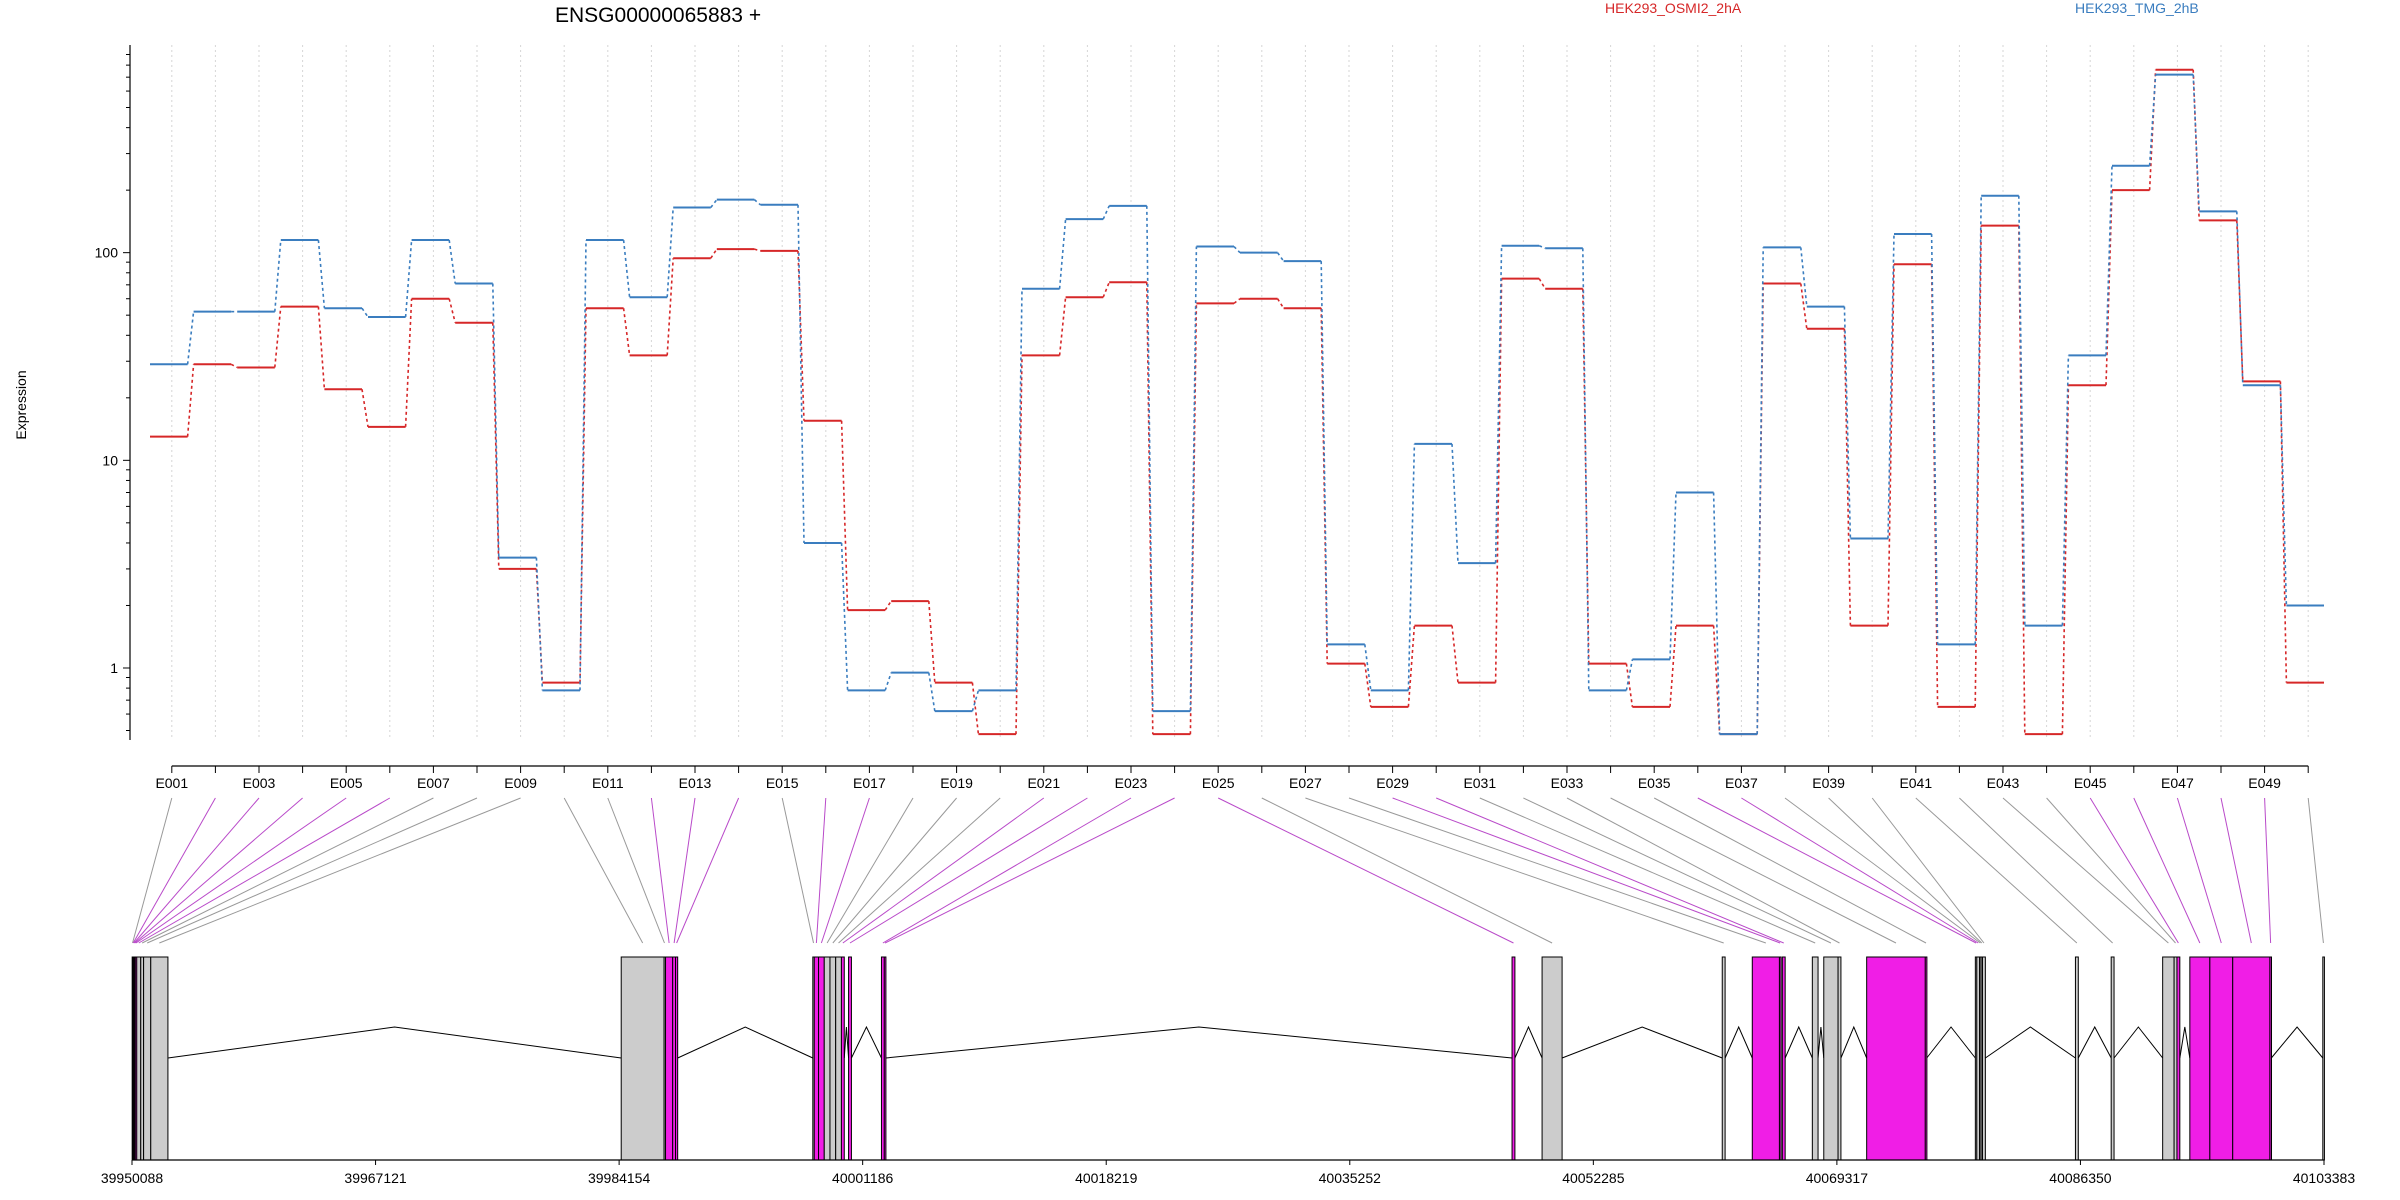  I want to click on x-tick-label: E019, so click(956, 783).